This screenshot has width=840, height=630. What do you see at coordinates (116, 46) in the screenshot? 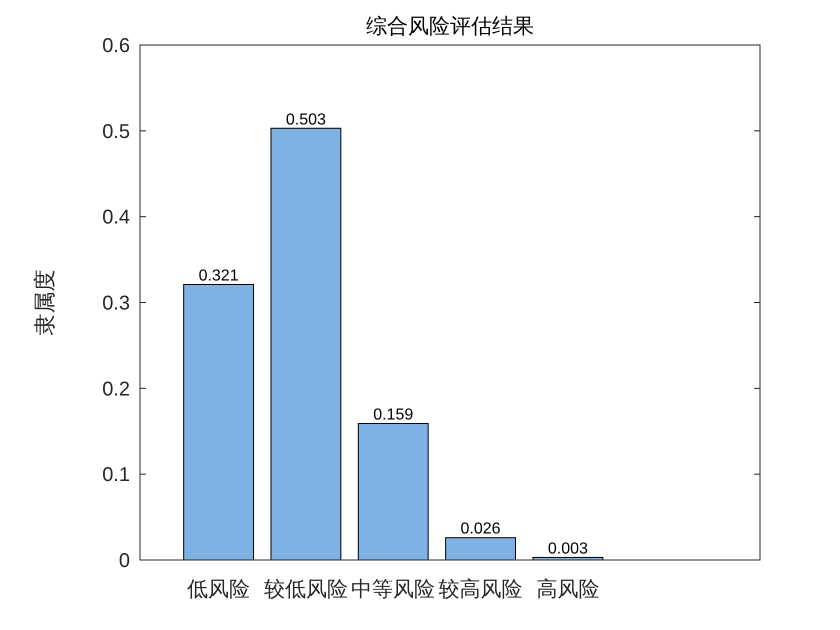
I see `y-tick-label: 0.6` at bounding box center [116, 46].